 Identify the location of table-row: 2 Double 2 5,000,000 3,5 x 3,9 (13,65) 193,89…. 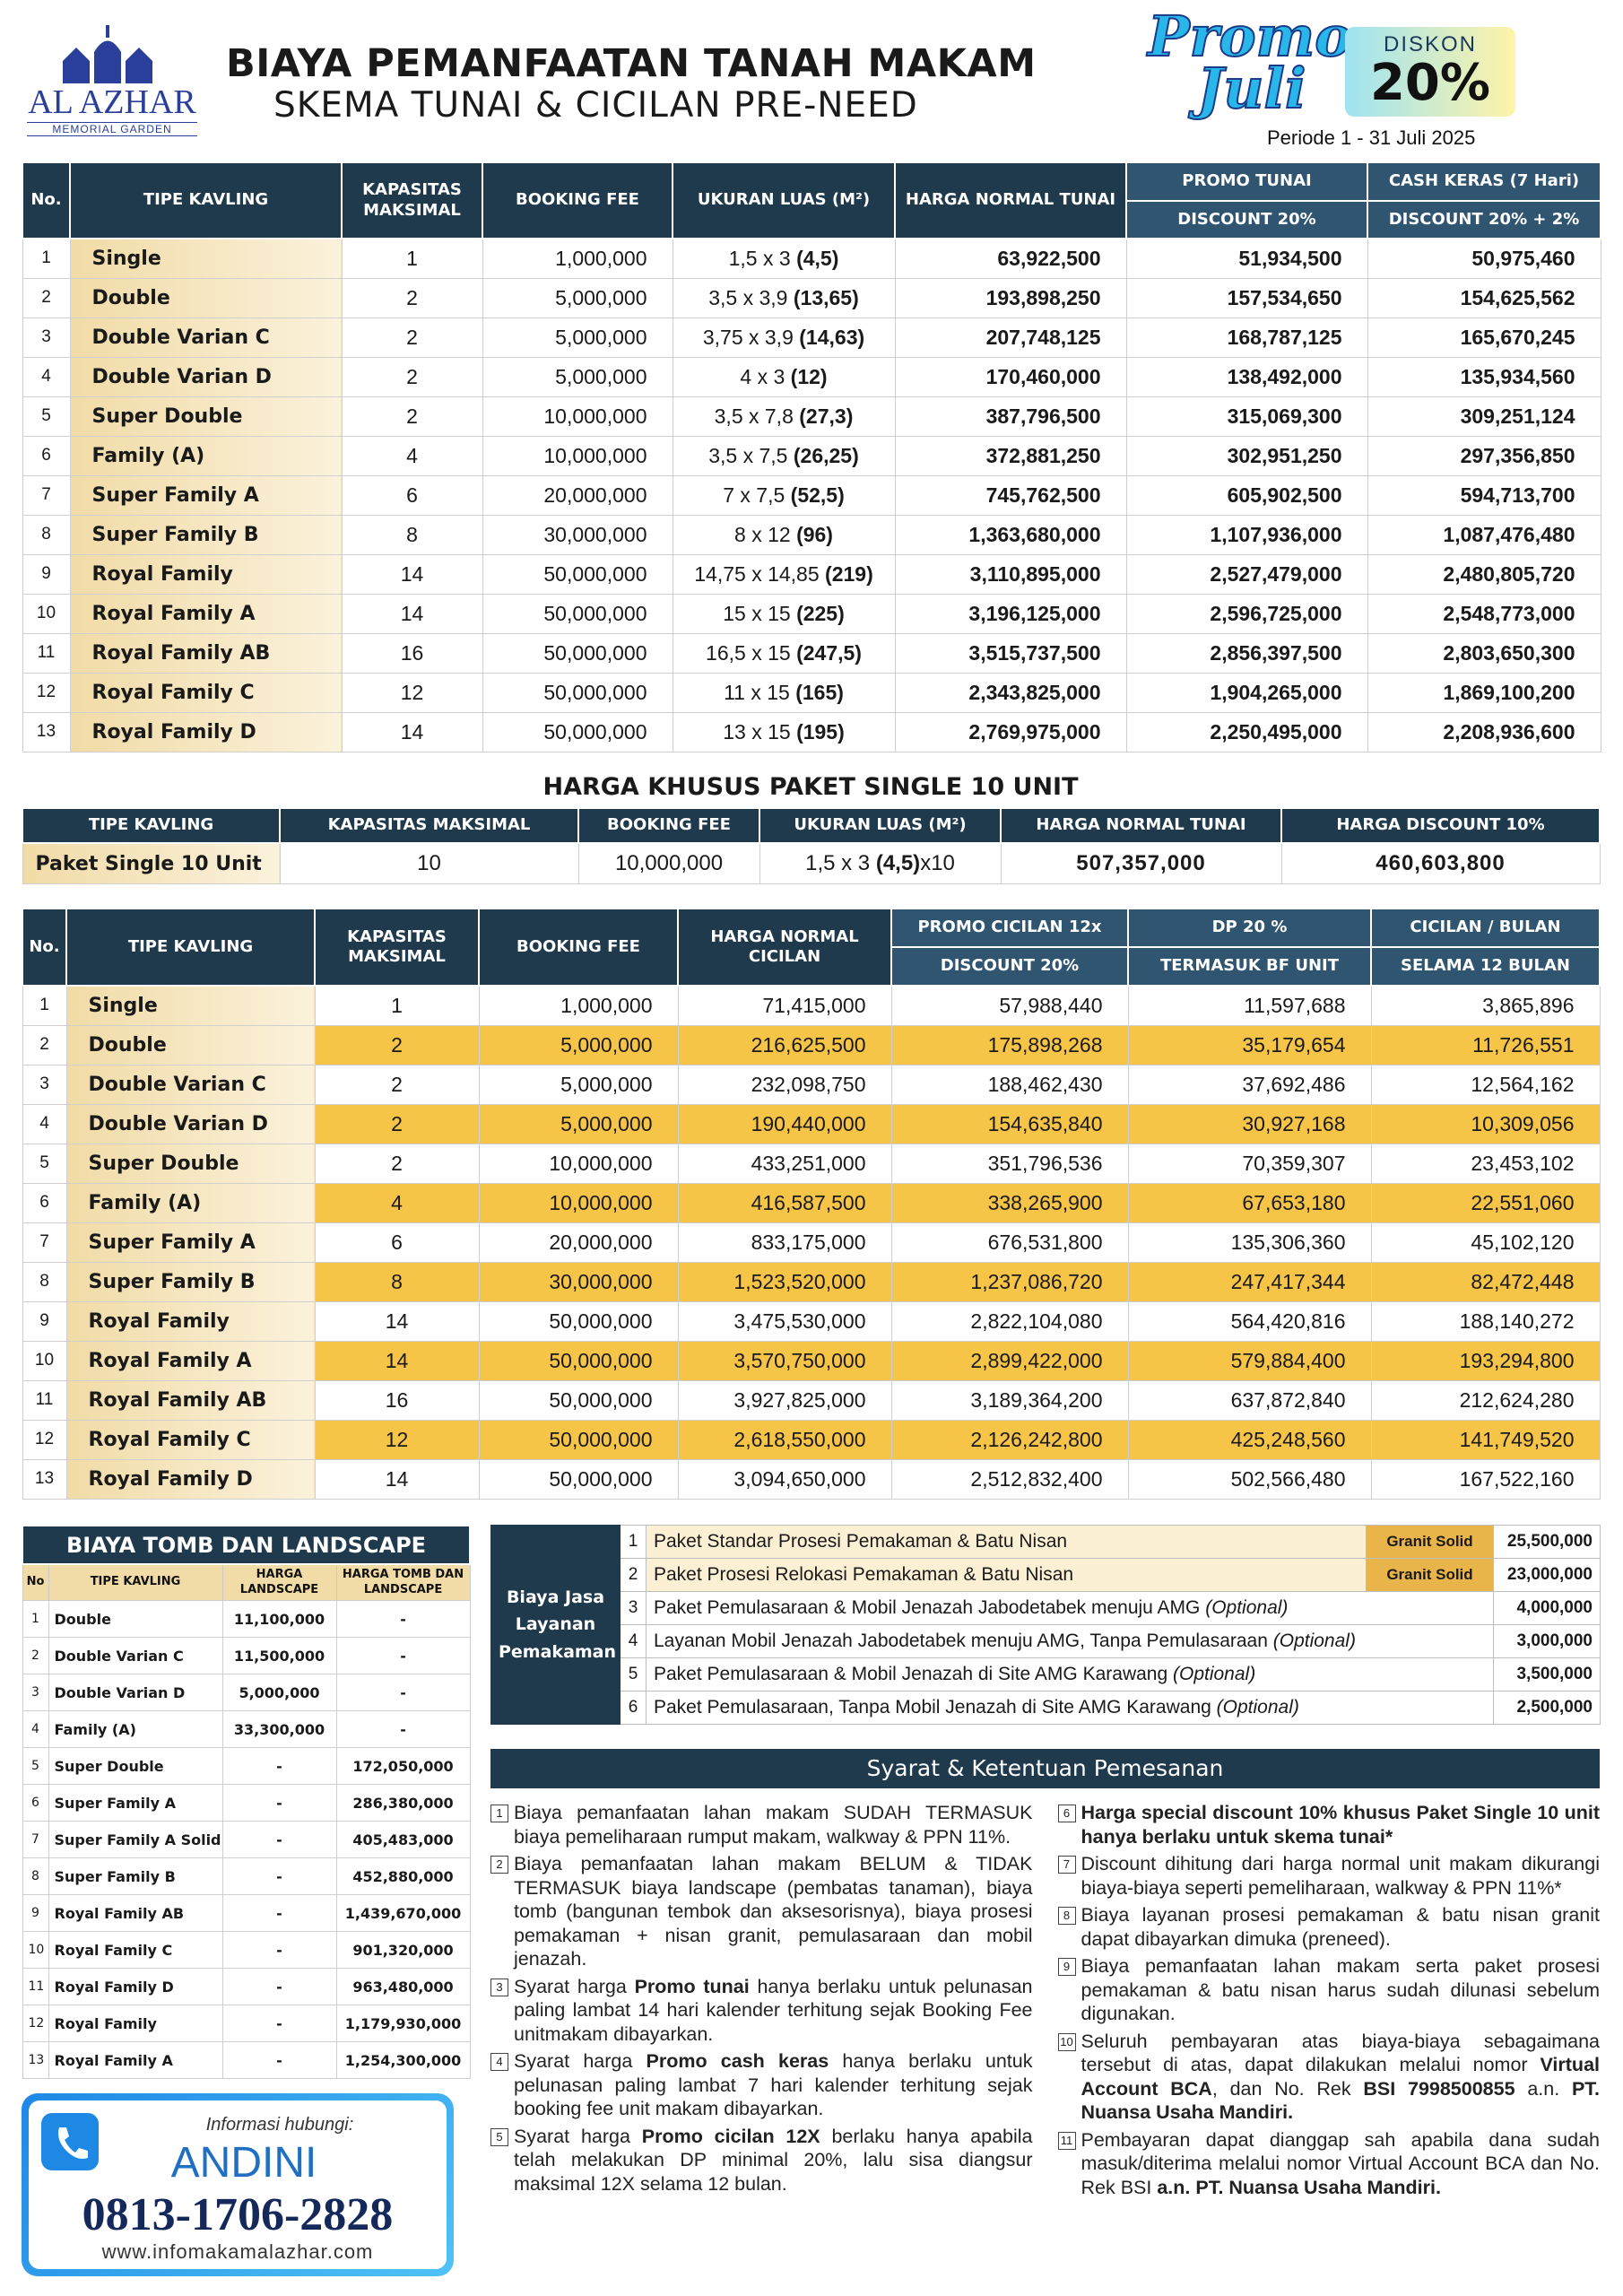
(811, 297).